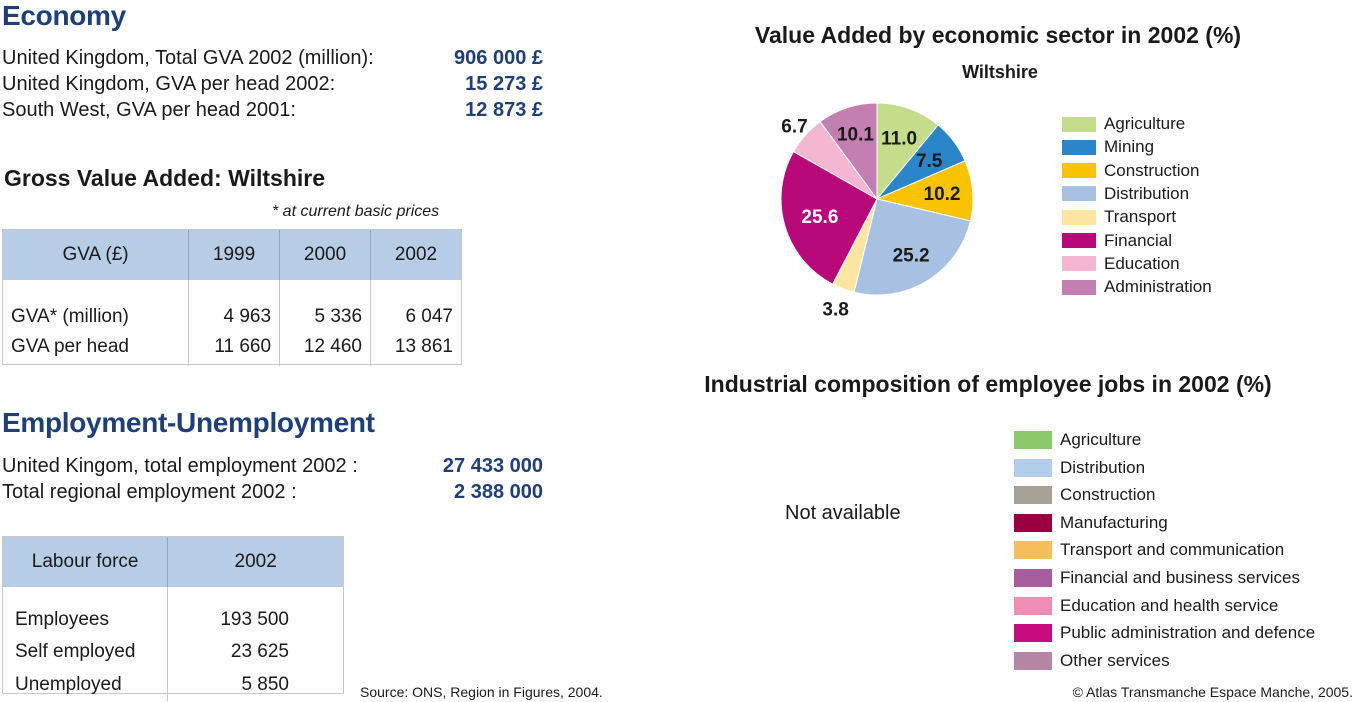 Image resolution: width=1355 pixels, height=702 pixels. What do you see at coordinates (325, 255) in the screenshot?
I see `column-header: 2000` at bounding box center [325, 255].